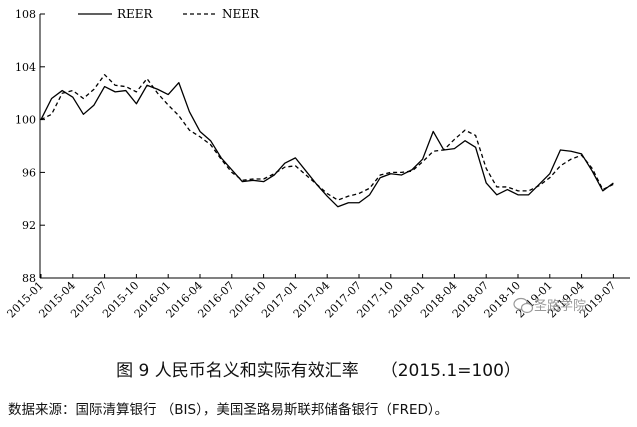  I want to click on caption-title: 图 9 人民币名义和实际有效汇率, so click(237, 371).